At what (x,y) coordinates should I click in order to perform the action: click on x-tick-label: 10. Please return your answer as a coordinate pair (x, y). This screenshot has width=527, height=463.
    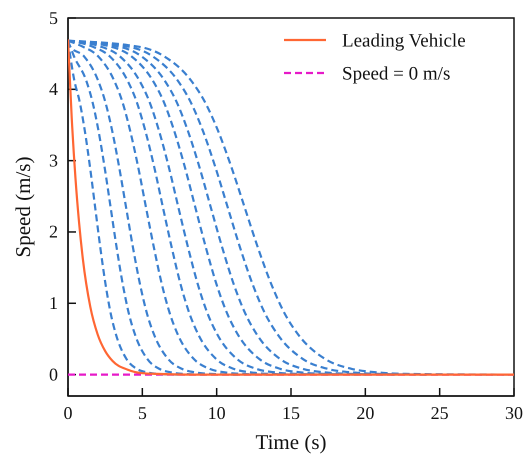
    Looking at the image, I should click on (217, 412).